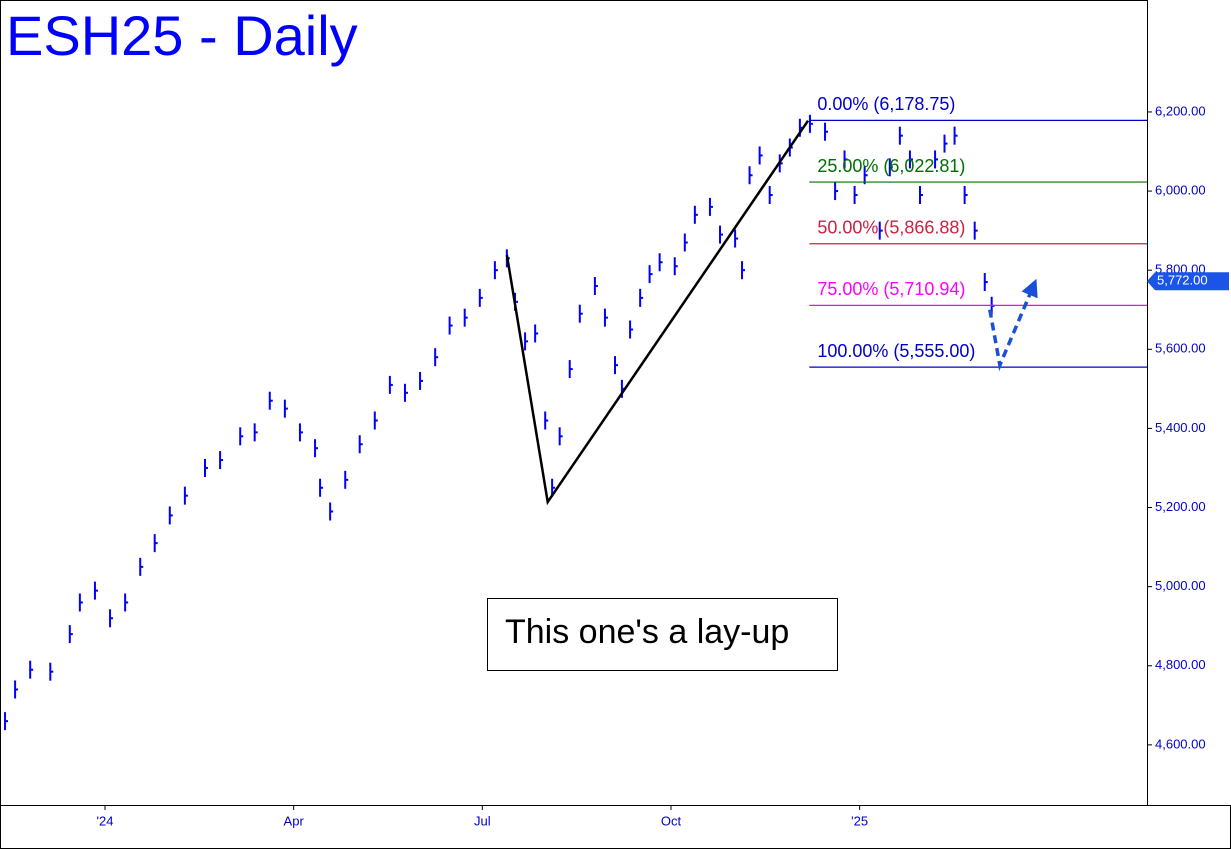  I want to click on x-tick-label: Jul, so click(482, 820).